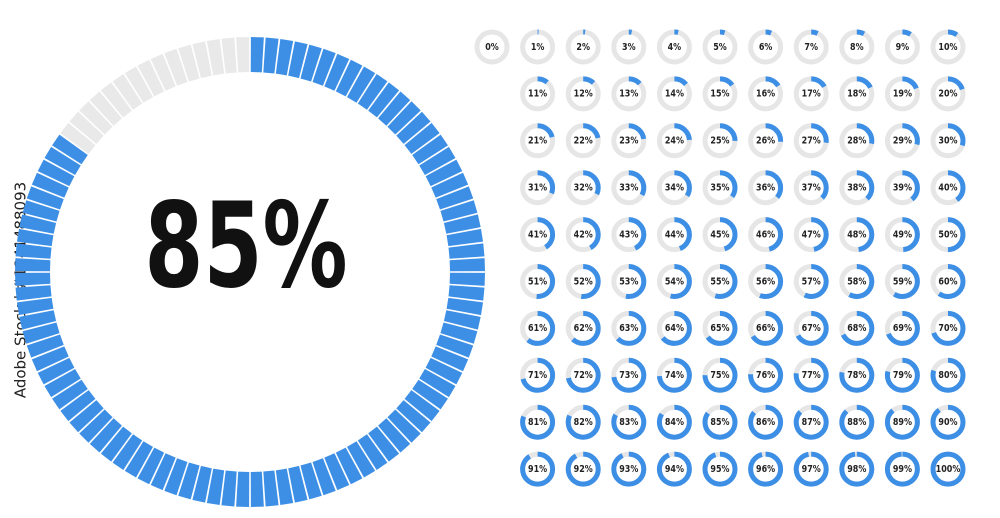 The height and width of the screenshot is (518, 1000). What do you see at coordinates (583, 188) in the screenshot?
I see `ring-label: 32%` at bounding box center [583, 188].